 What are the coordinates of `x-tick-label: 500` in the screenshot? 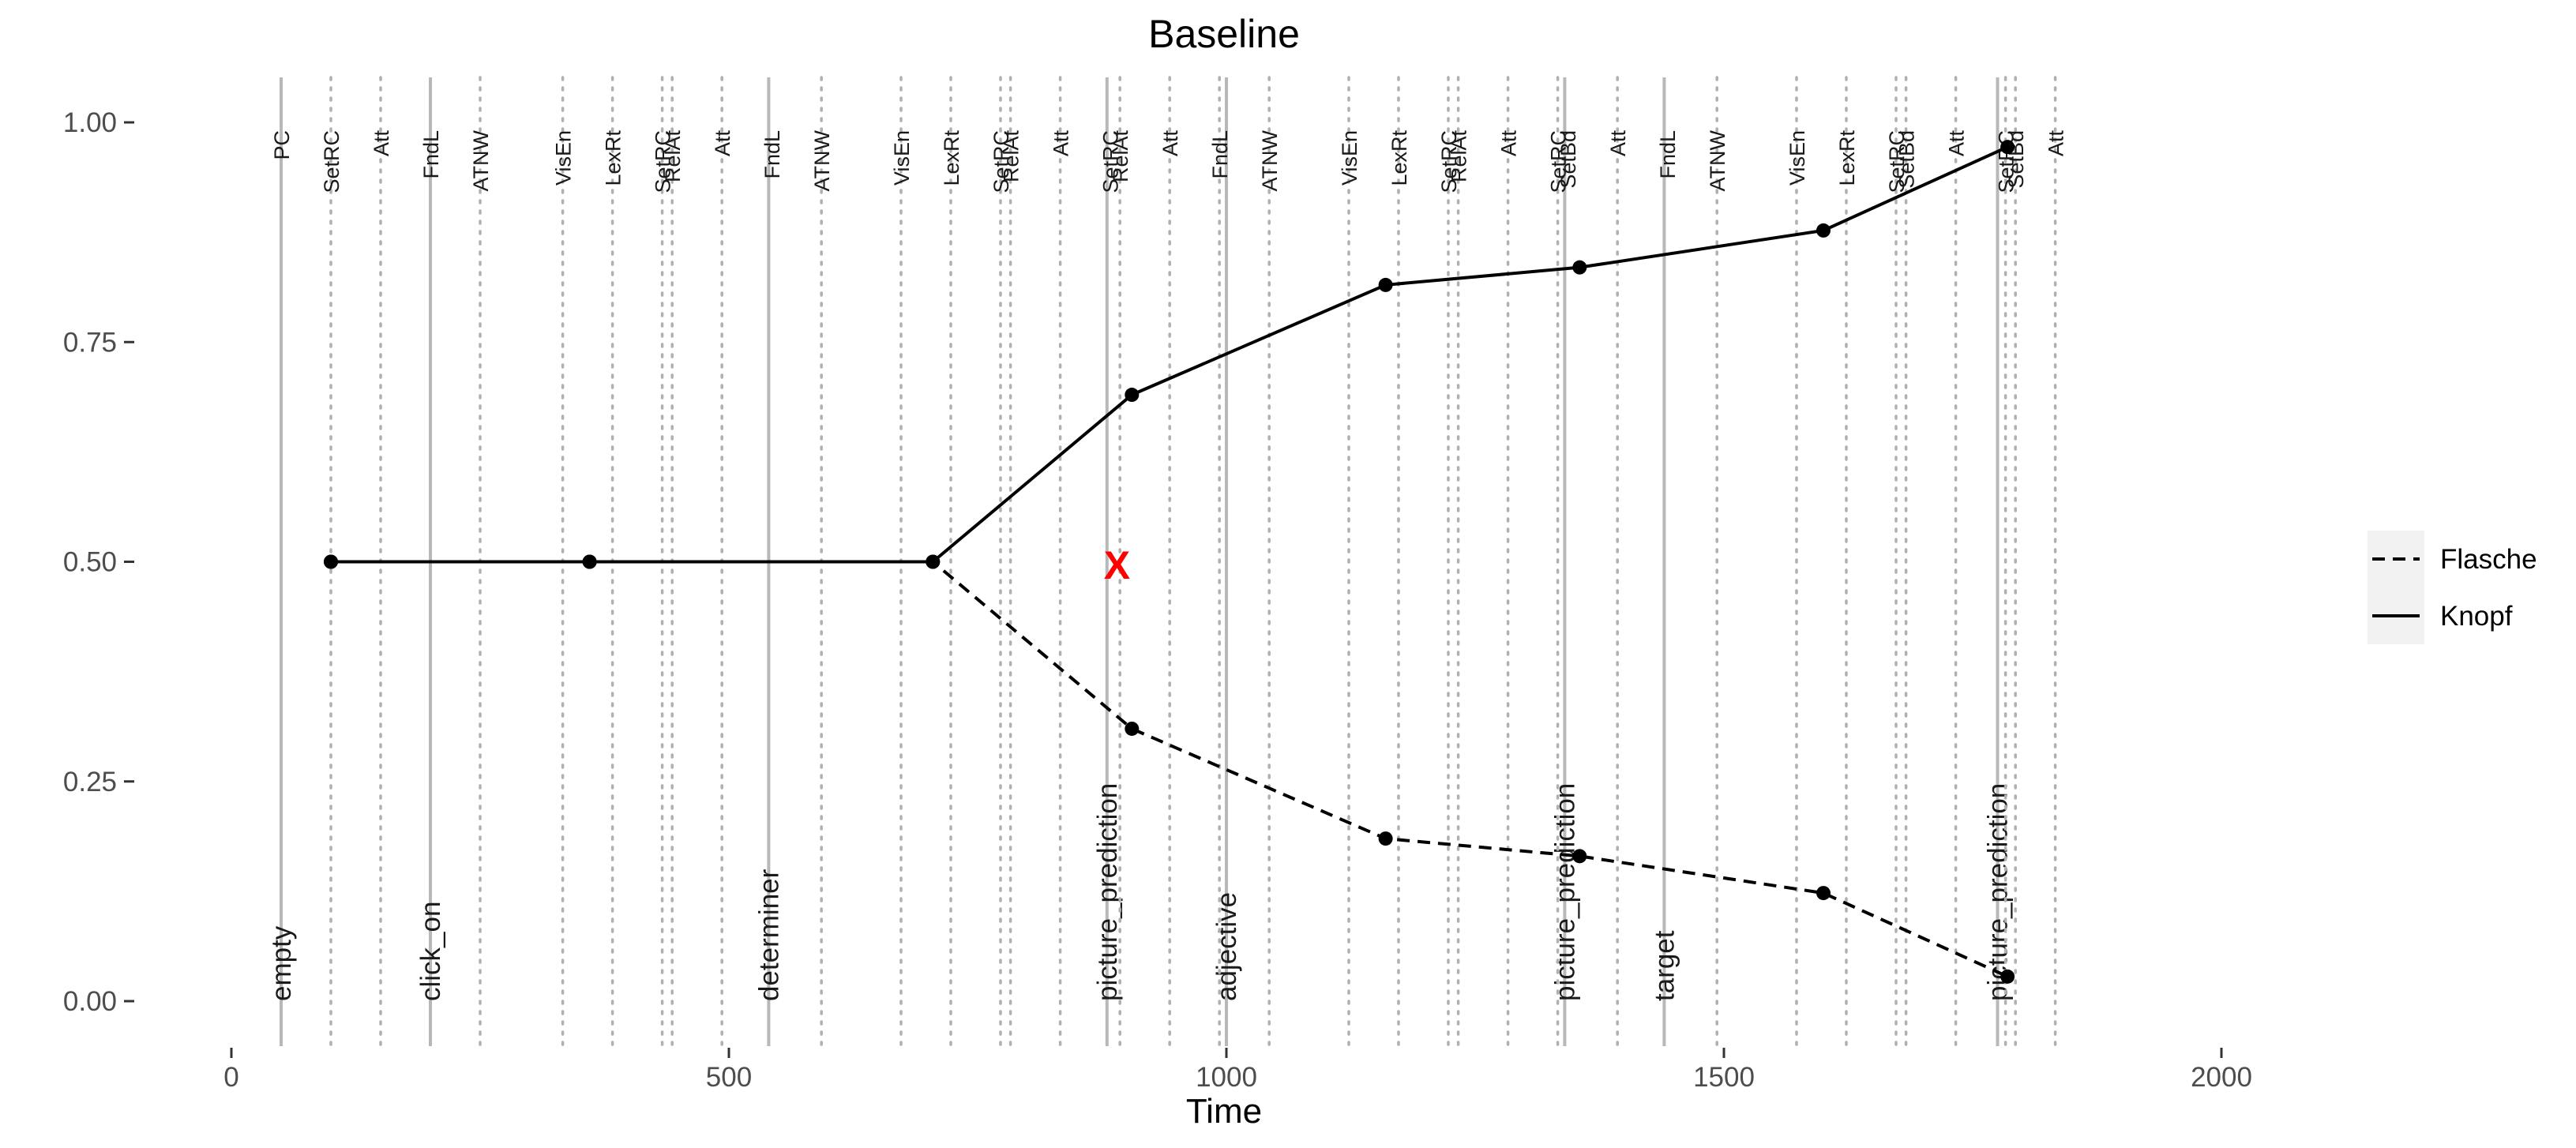 It's located at (729, 1077).